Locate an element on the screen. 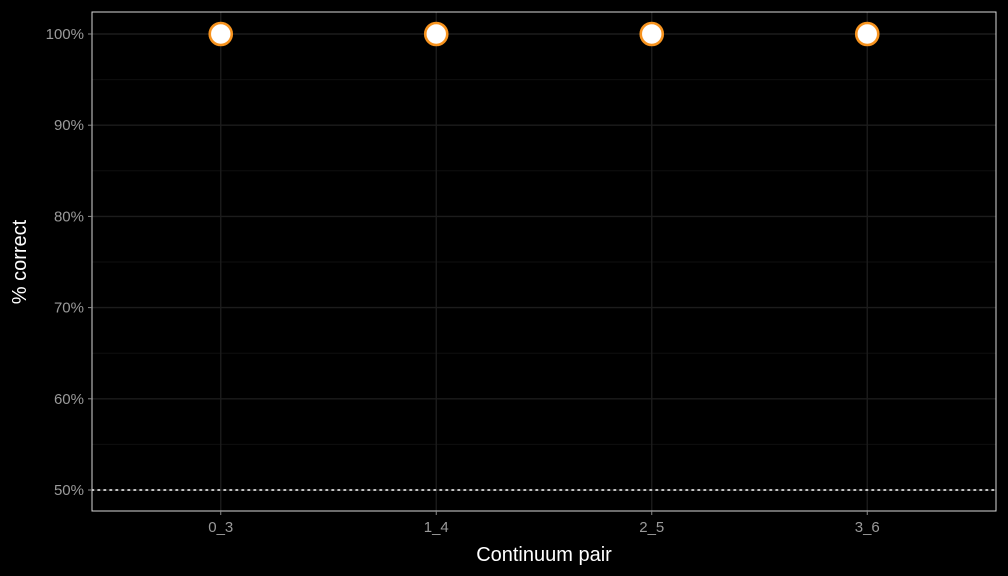 Image resolution: width=1008 pixels, height=576 pixels. y-tick-label: 60% is located at coordinates (69, 399).